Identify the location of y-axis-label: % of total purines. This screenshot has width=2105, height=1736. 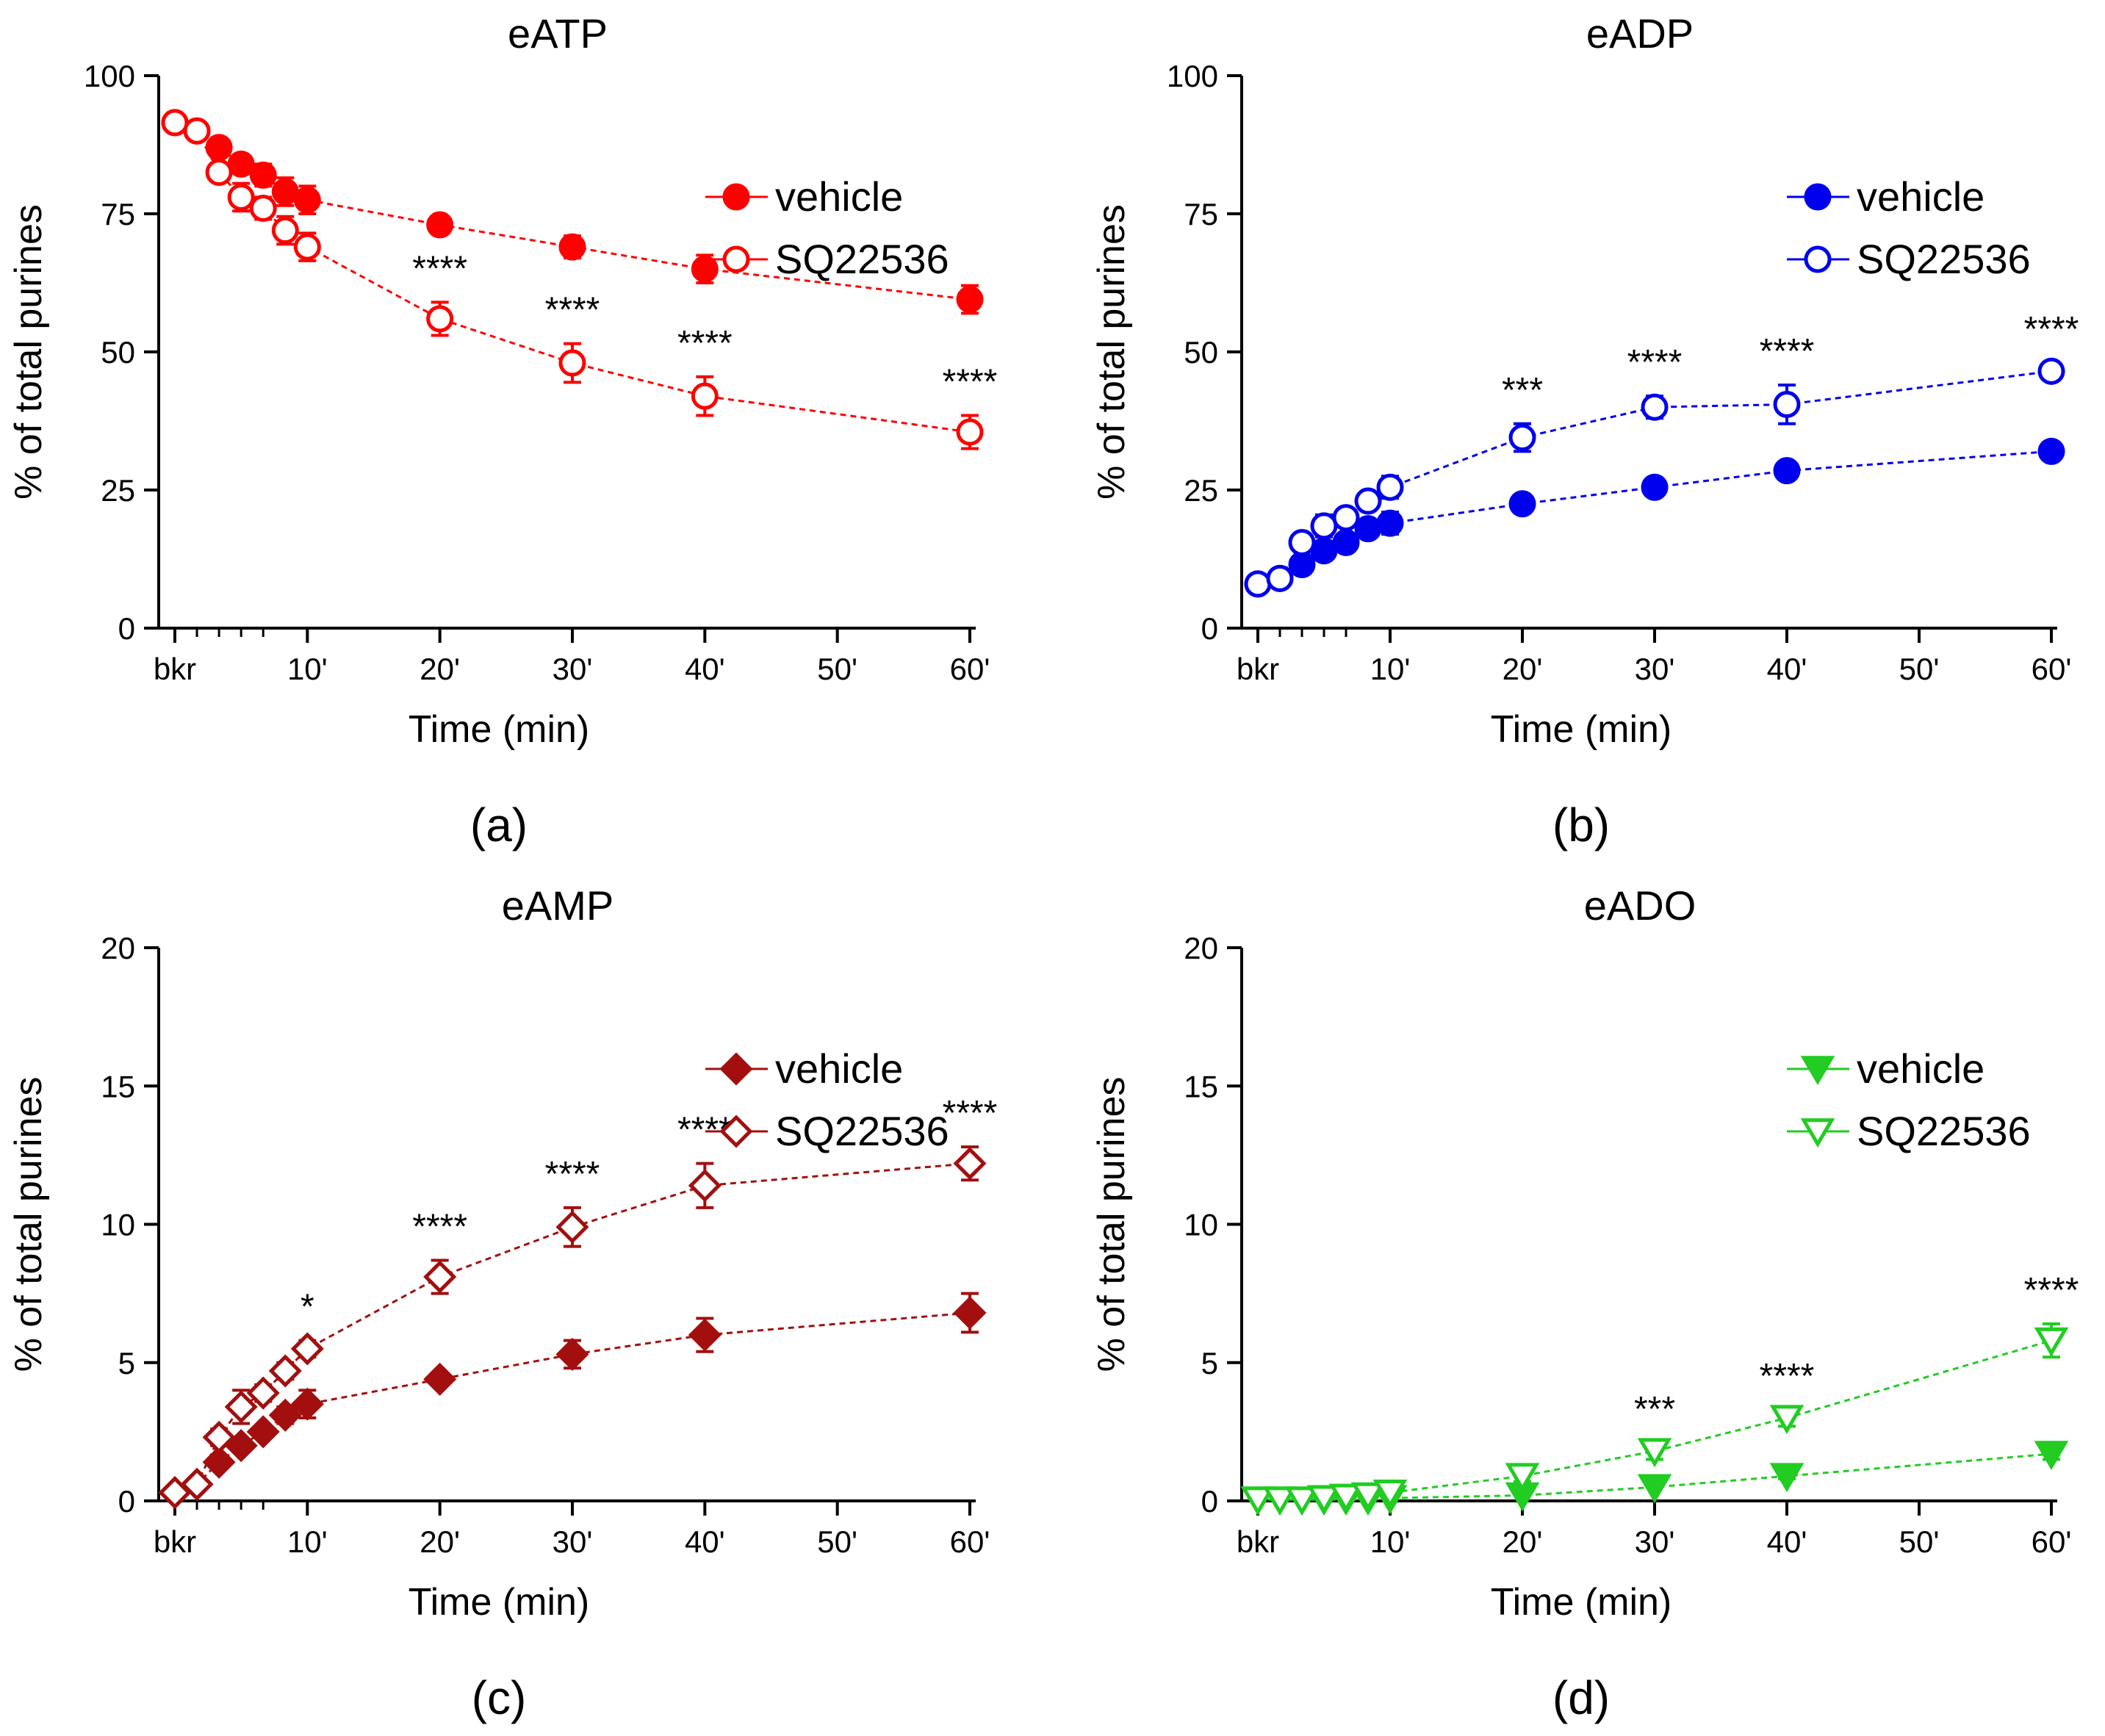
(29, 1224).